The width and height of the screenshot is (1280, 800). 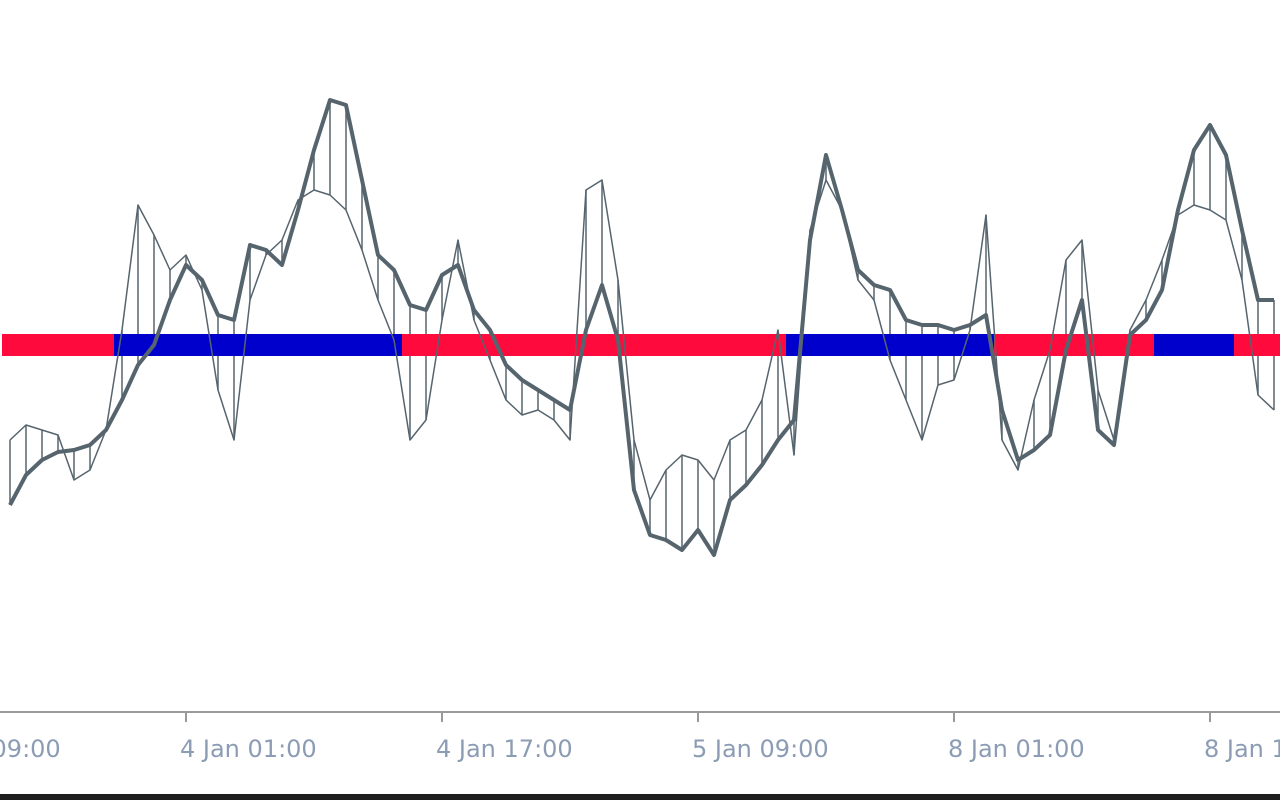 I want to click on x-tick-label: 5 Jan 09:00, so click(x=760, y=749).